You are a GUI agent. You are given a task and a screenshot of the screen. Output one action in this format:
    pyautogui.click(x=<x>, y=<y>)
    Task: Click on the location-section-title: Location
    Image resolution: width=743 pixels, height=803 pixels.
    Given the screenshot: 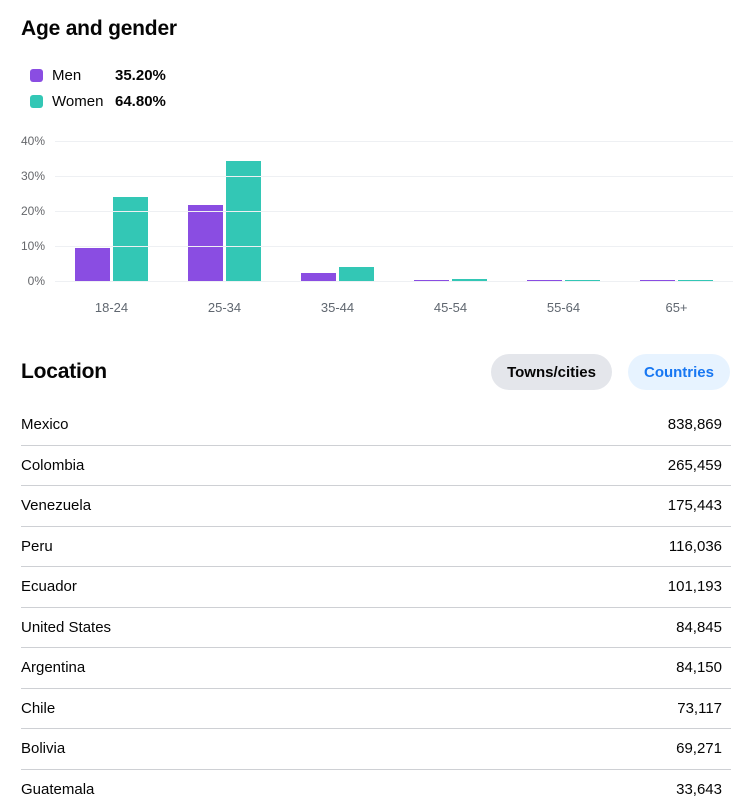 What is the action you would take?
    pyautogui.click(x=64, y=371)
    